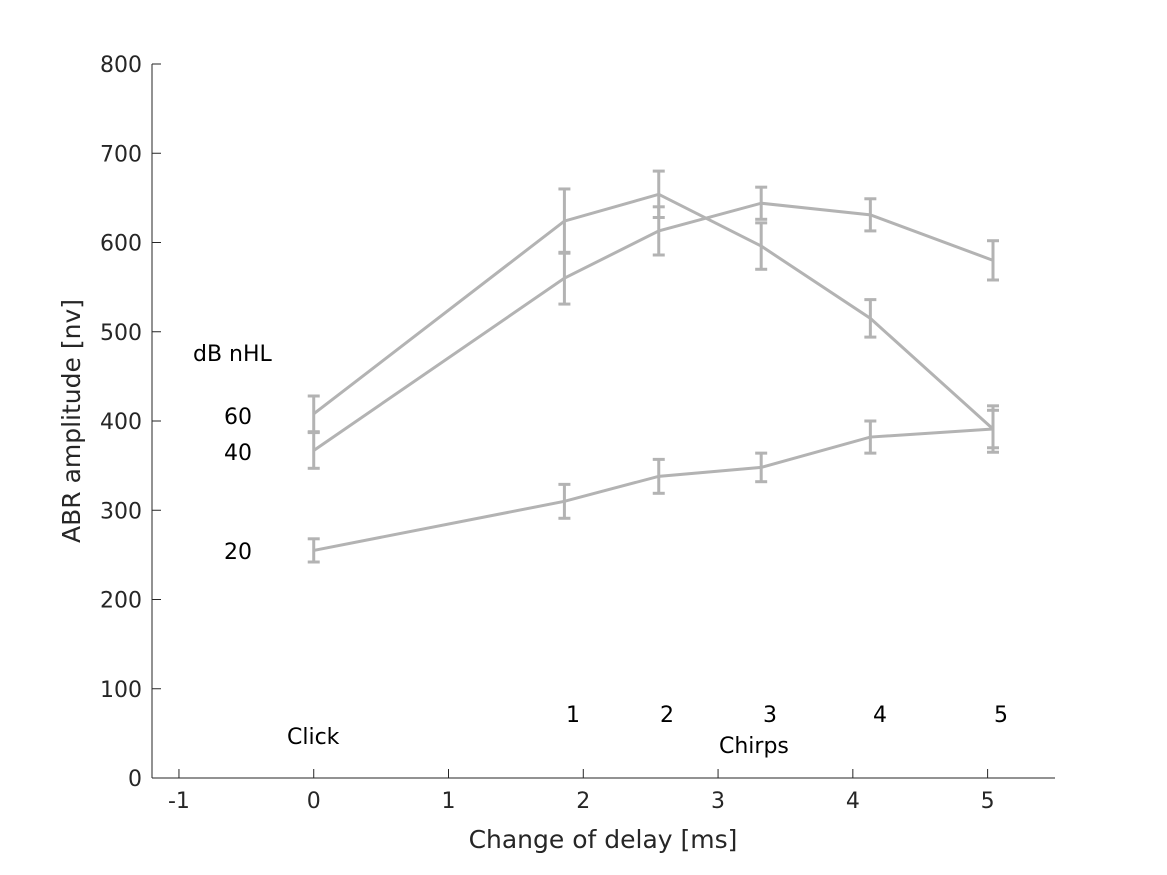 This screenshot has height=875, width=1167. Describe the element at coordinates (583, 801) in the screenshot. I see `x-tick-label: 2` at that location.